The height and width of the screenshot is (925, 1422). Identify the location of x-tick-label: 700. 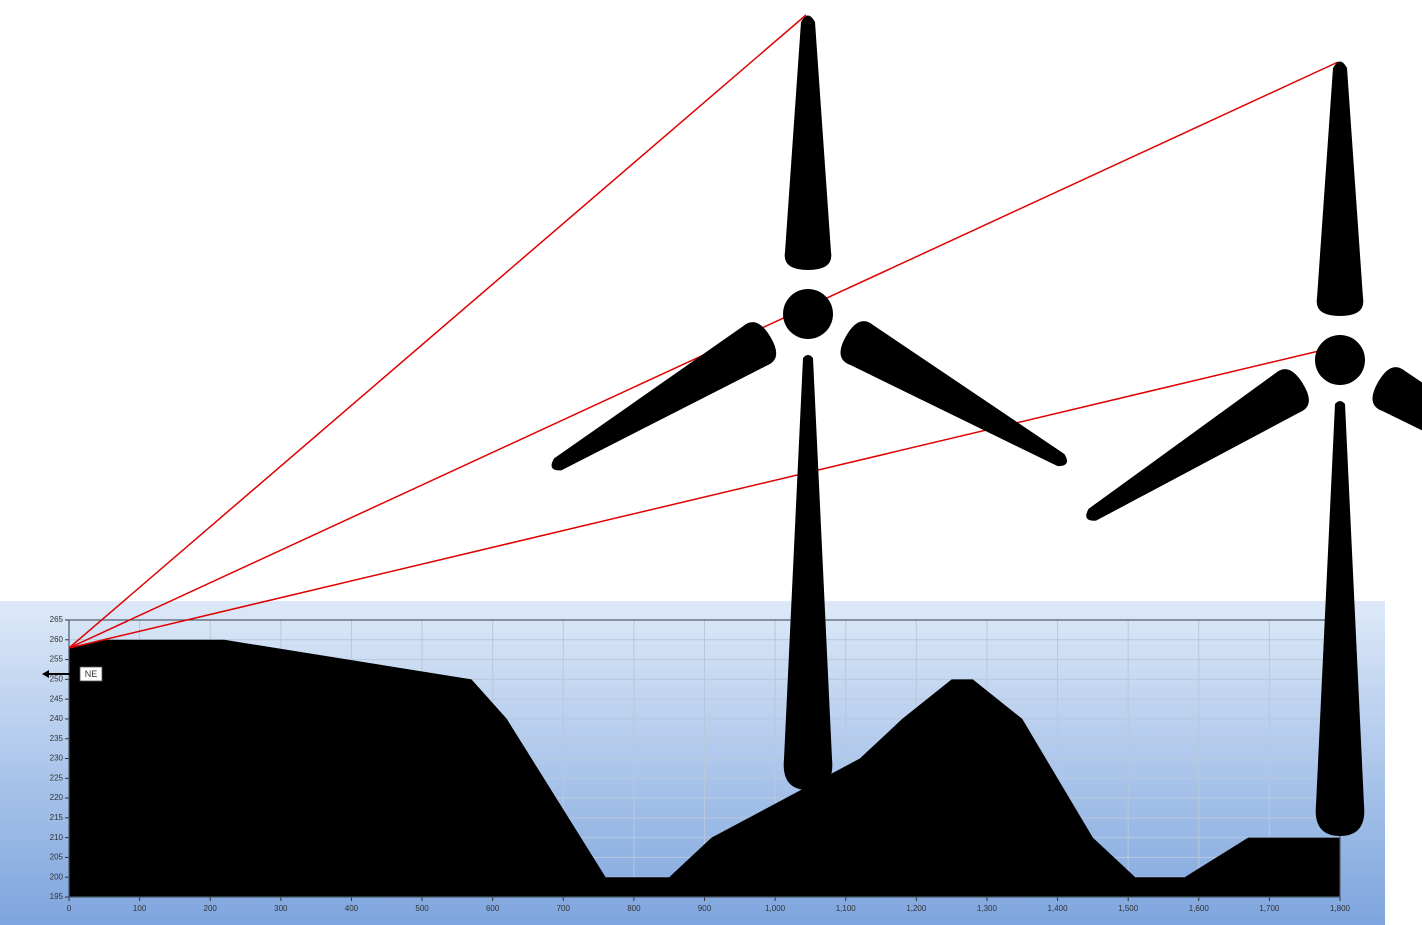
(564, 908).